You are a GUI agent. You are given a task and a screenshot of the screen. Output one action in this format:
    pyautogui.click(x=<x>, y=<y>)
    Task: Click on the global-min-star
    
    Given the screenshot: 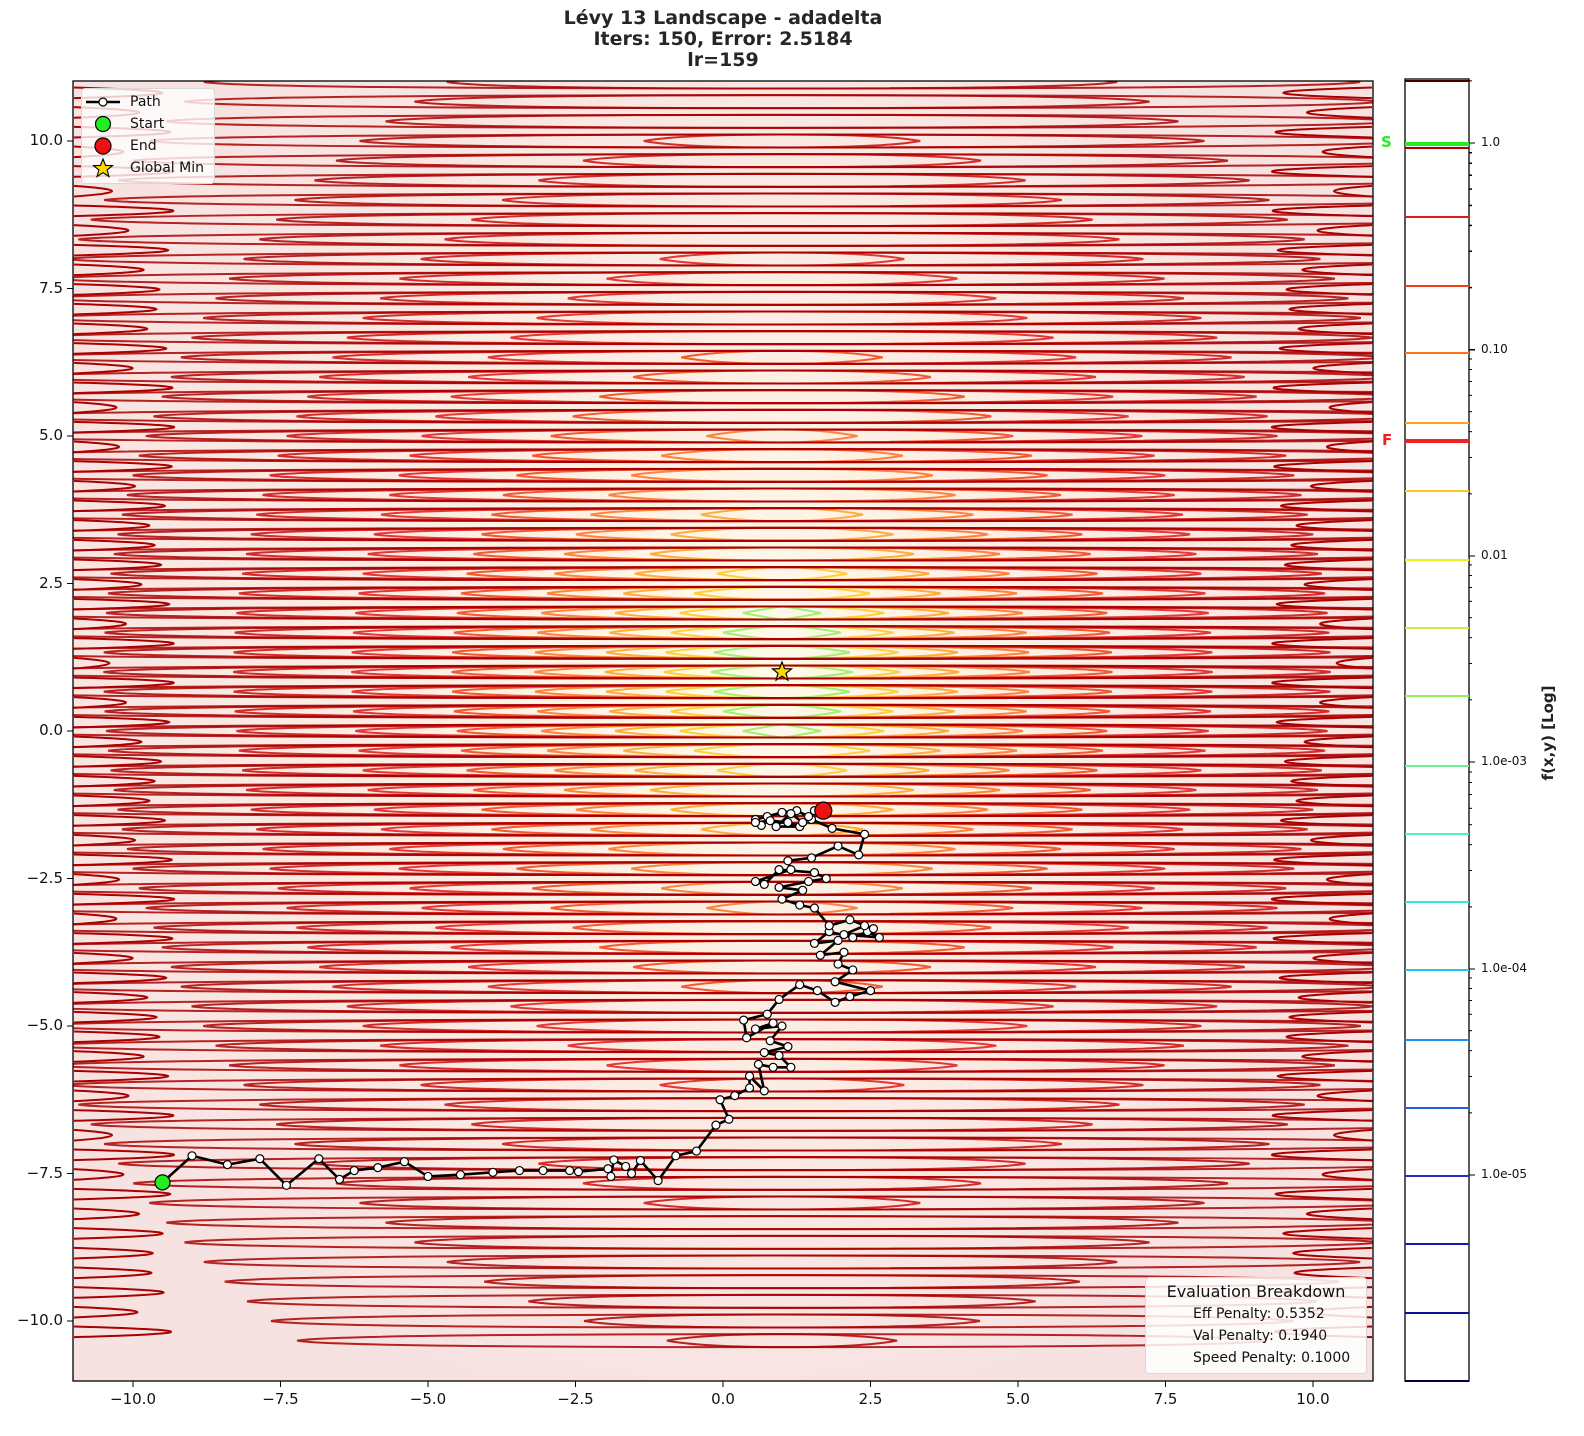 What is the action you would take?
    pyautogui.click(x=782, y=671)
    